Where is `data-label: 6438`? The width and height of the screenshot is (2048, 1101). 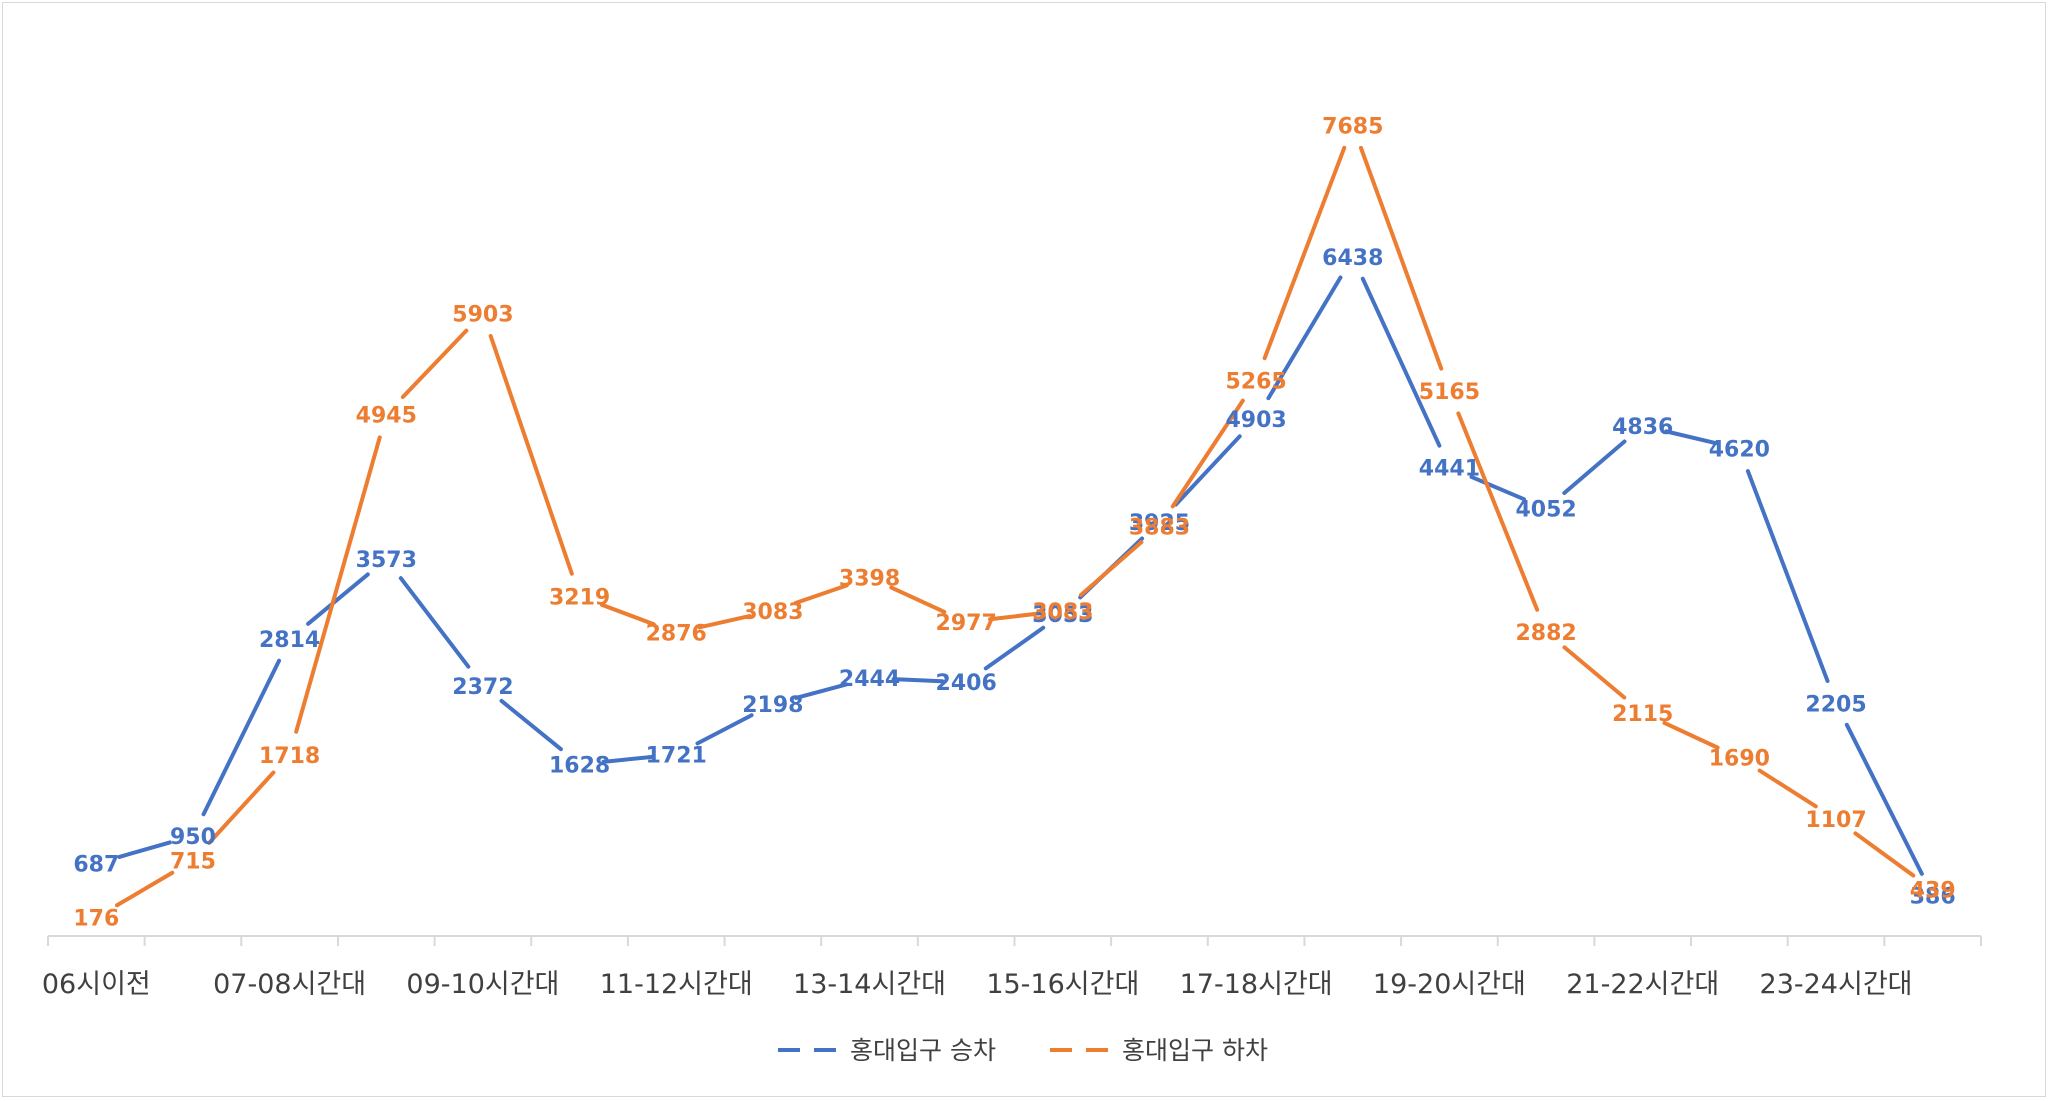 data-label: 6438 is located at coordinates (1352, 258).